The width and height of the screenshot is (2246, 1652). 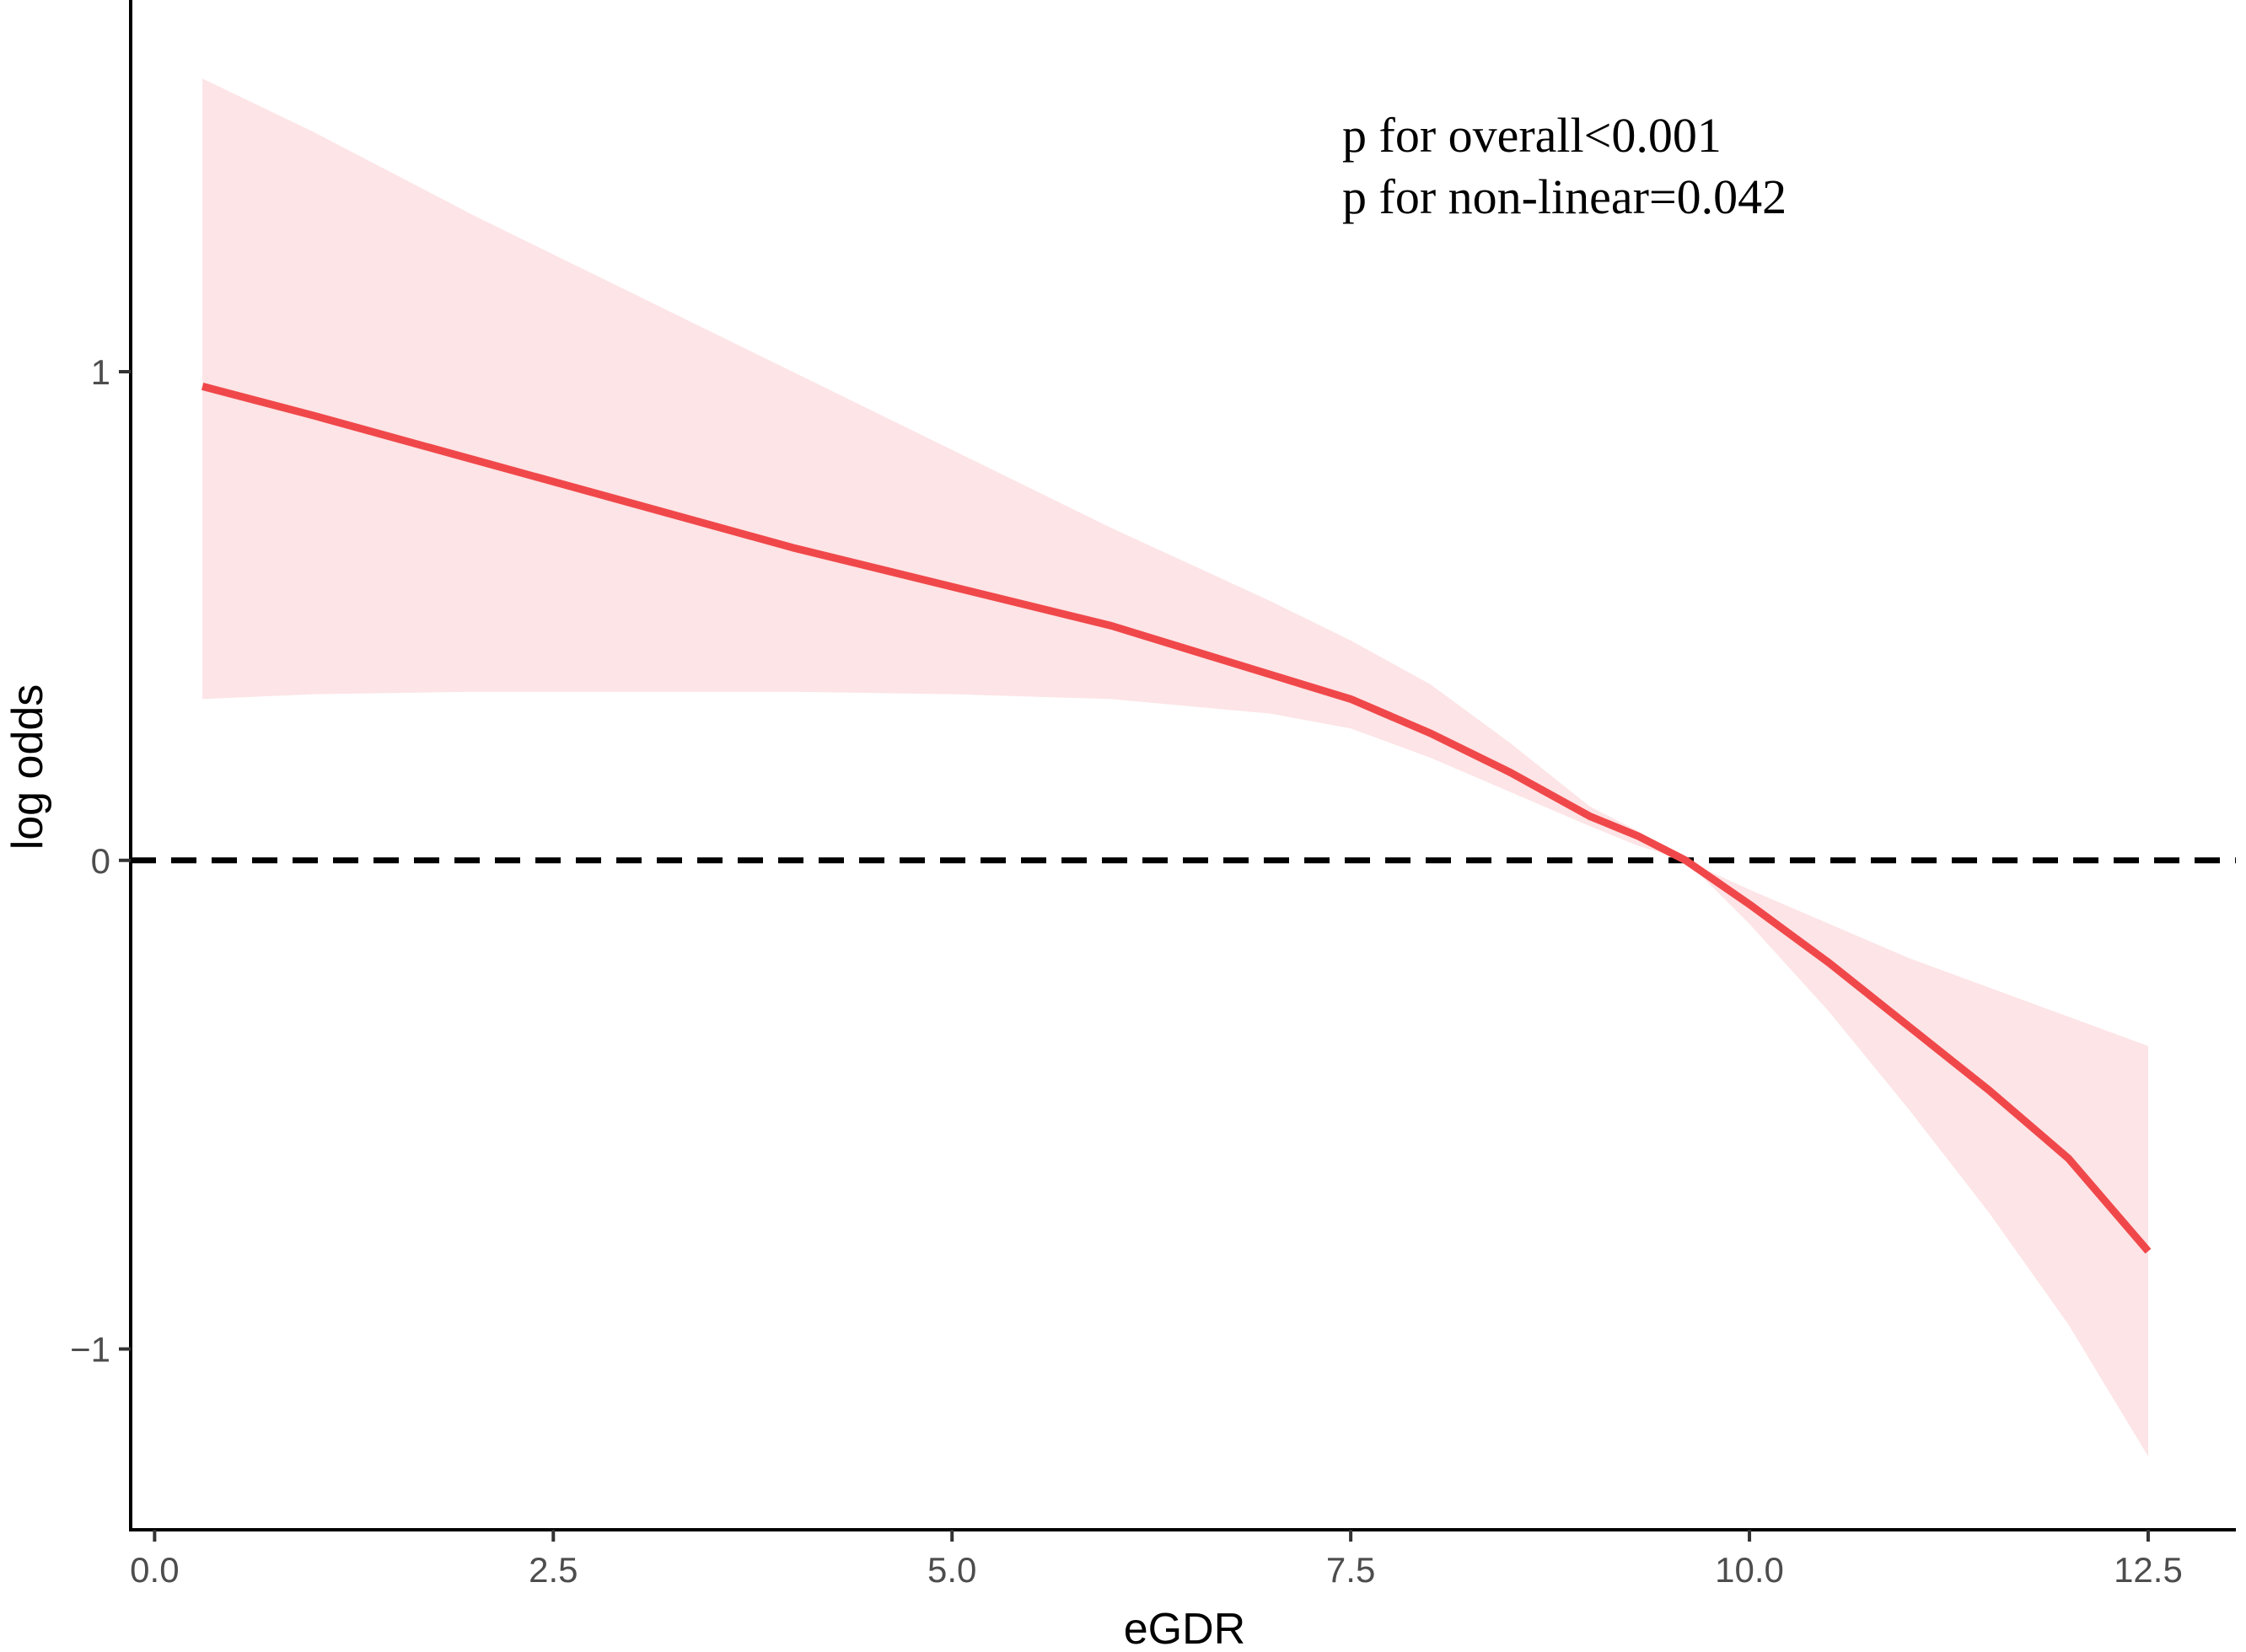 What do you see at coordinates (1532, 135) in the screenshot?
I see `annotation-overall-p: p for overall<0.001` at bounding box center [1532, 135].